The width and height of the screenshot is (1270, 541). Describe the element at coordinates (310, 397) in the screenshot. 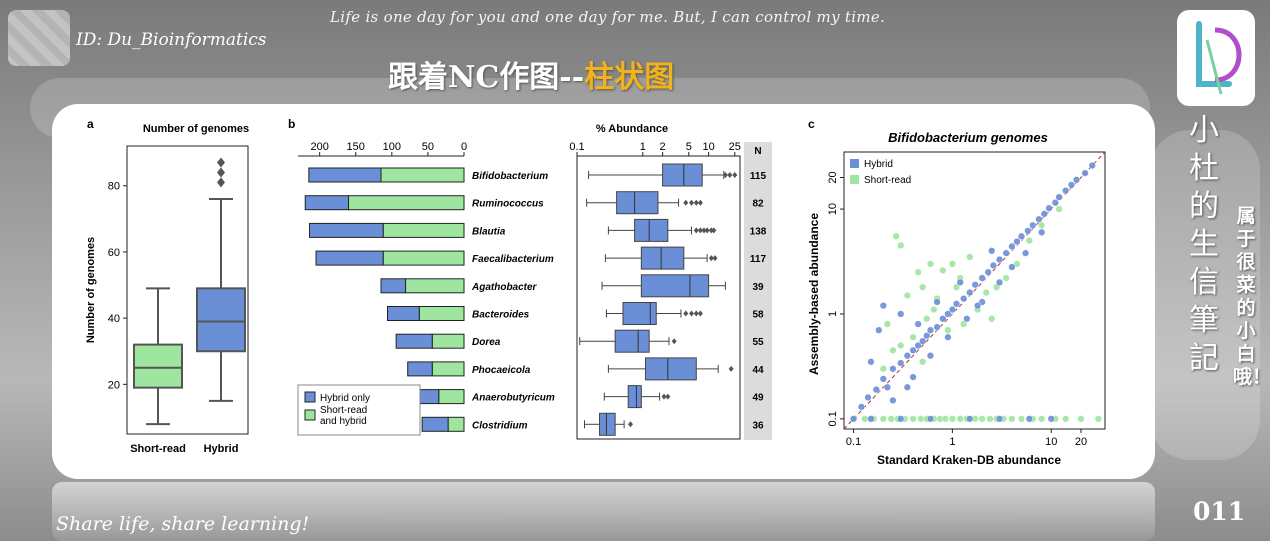

I see `legend-swatch-hybrid` at that location.